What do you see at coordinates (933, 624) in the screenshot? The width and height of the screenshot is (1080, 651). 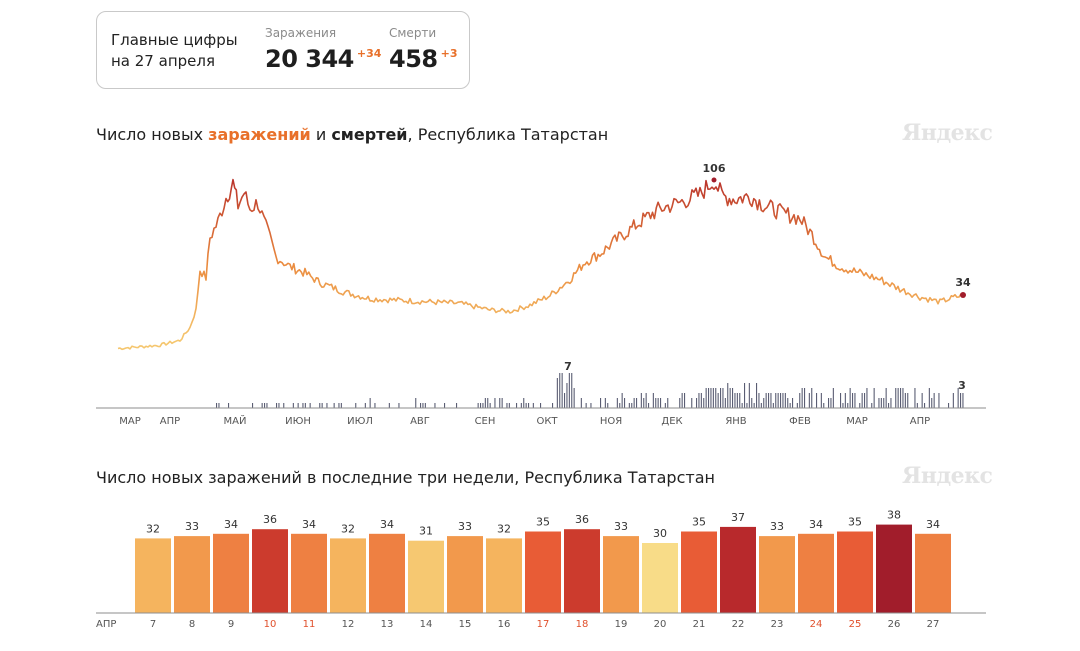 I see `bar-category-label: 27` at bounding box center [933, 624].